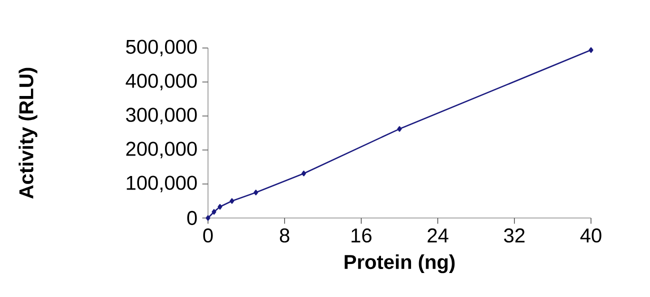 This screenshot has width=650, height=297. What do you see at coordinates (161, 82) in the screenshot?
I see `y-tick-label: 400,000` at bounding box center [161, 82].